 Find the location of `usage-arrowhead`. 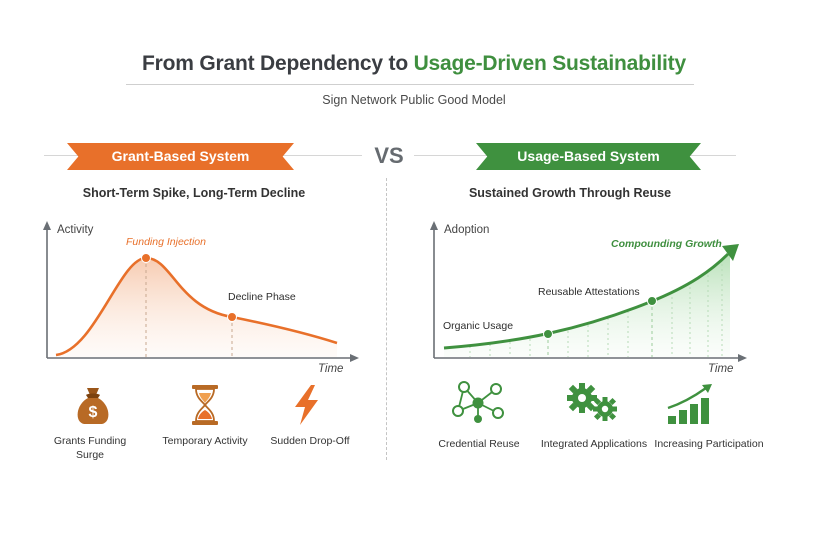

usage-arrowhead is located at coordinates (730, 252).